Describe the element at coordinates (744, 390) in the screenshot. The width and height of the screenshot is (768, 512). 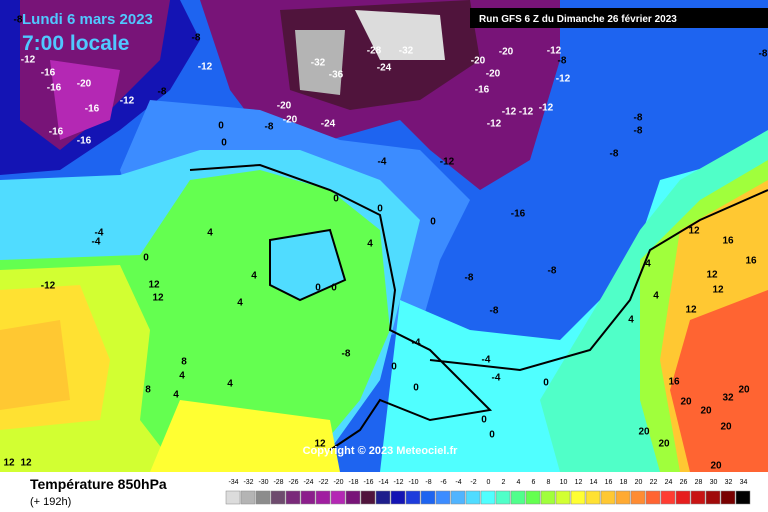
I see `isotherm-label: 20` at that location.